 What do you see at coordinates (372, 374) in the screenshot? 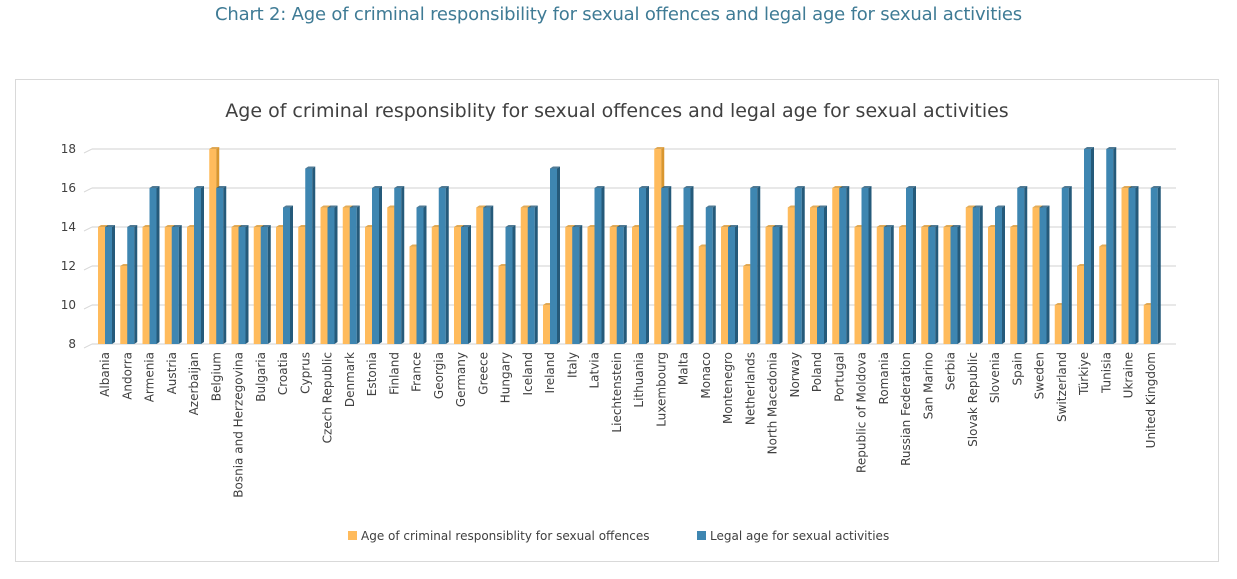
I see `x-tick-label: Estonia` at bounding box center [372, 374].